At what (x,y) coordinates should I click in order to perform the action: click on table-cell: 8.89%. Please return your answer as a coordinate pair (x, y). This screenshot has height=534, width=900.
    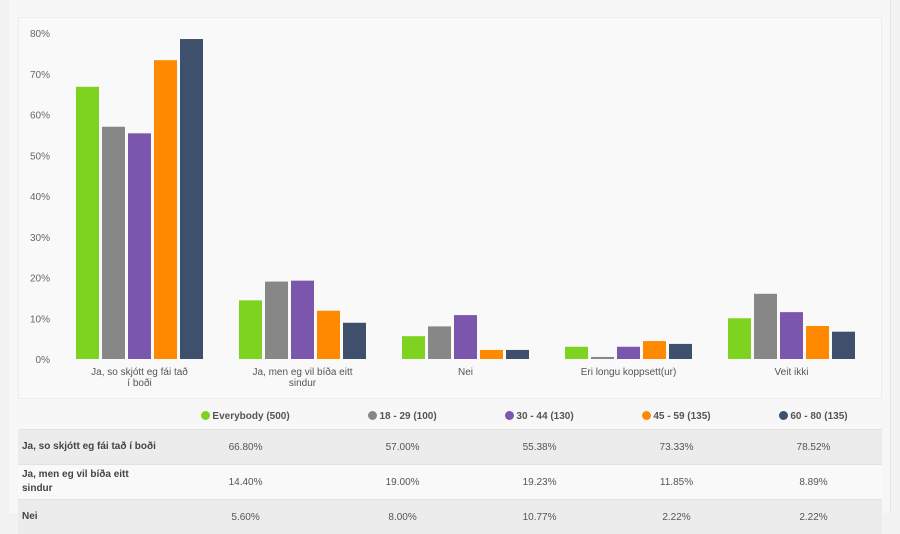
    Looking at the image, I should click on (813, 482).